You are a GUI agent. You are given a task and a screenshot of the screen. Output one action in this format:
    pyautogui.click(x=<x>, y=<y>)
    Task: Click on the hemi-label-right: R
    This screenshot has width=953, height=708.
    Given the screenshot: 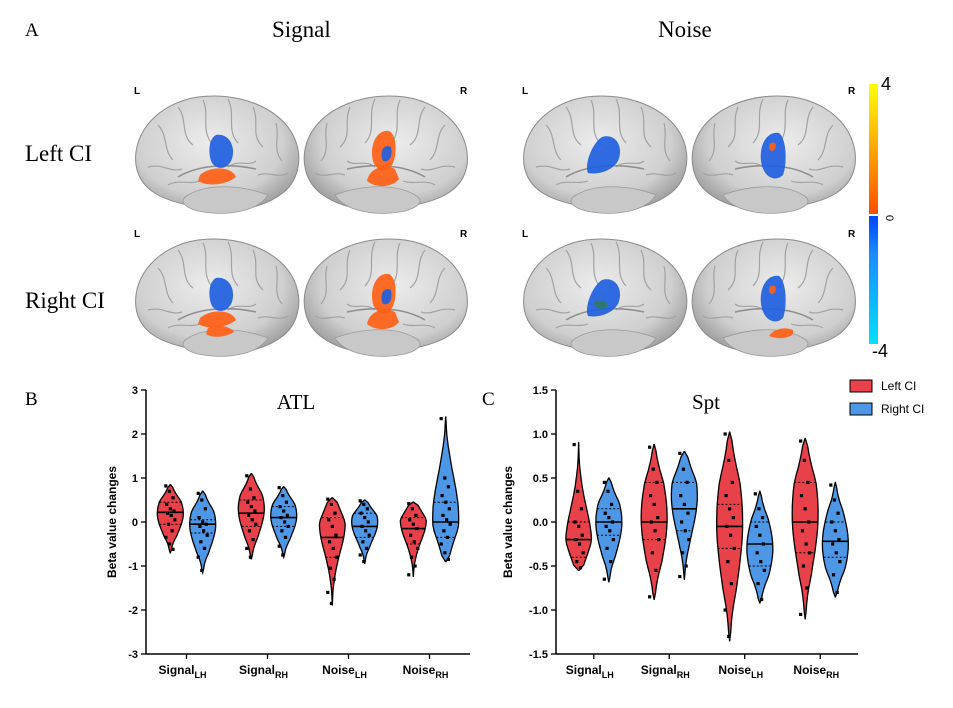 What is the action you would take?
    pyautogui.click(x=852, y=234)
    